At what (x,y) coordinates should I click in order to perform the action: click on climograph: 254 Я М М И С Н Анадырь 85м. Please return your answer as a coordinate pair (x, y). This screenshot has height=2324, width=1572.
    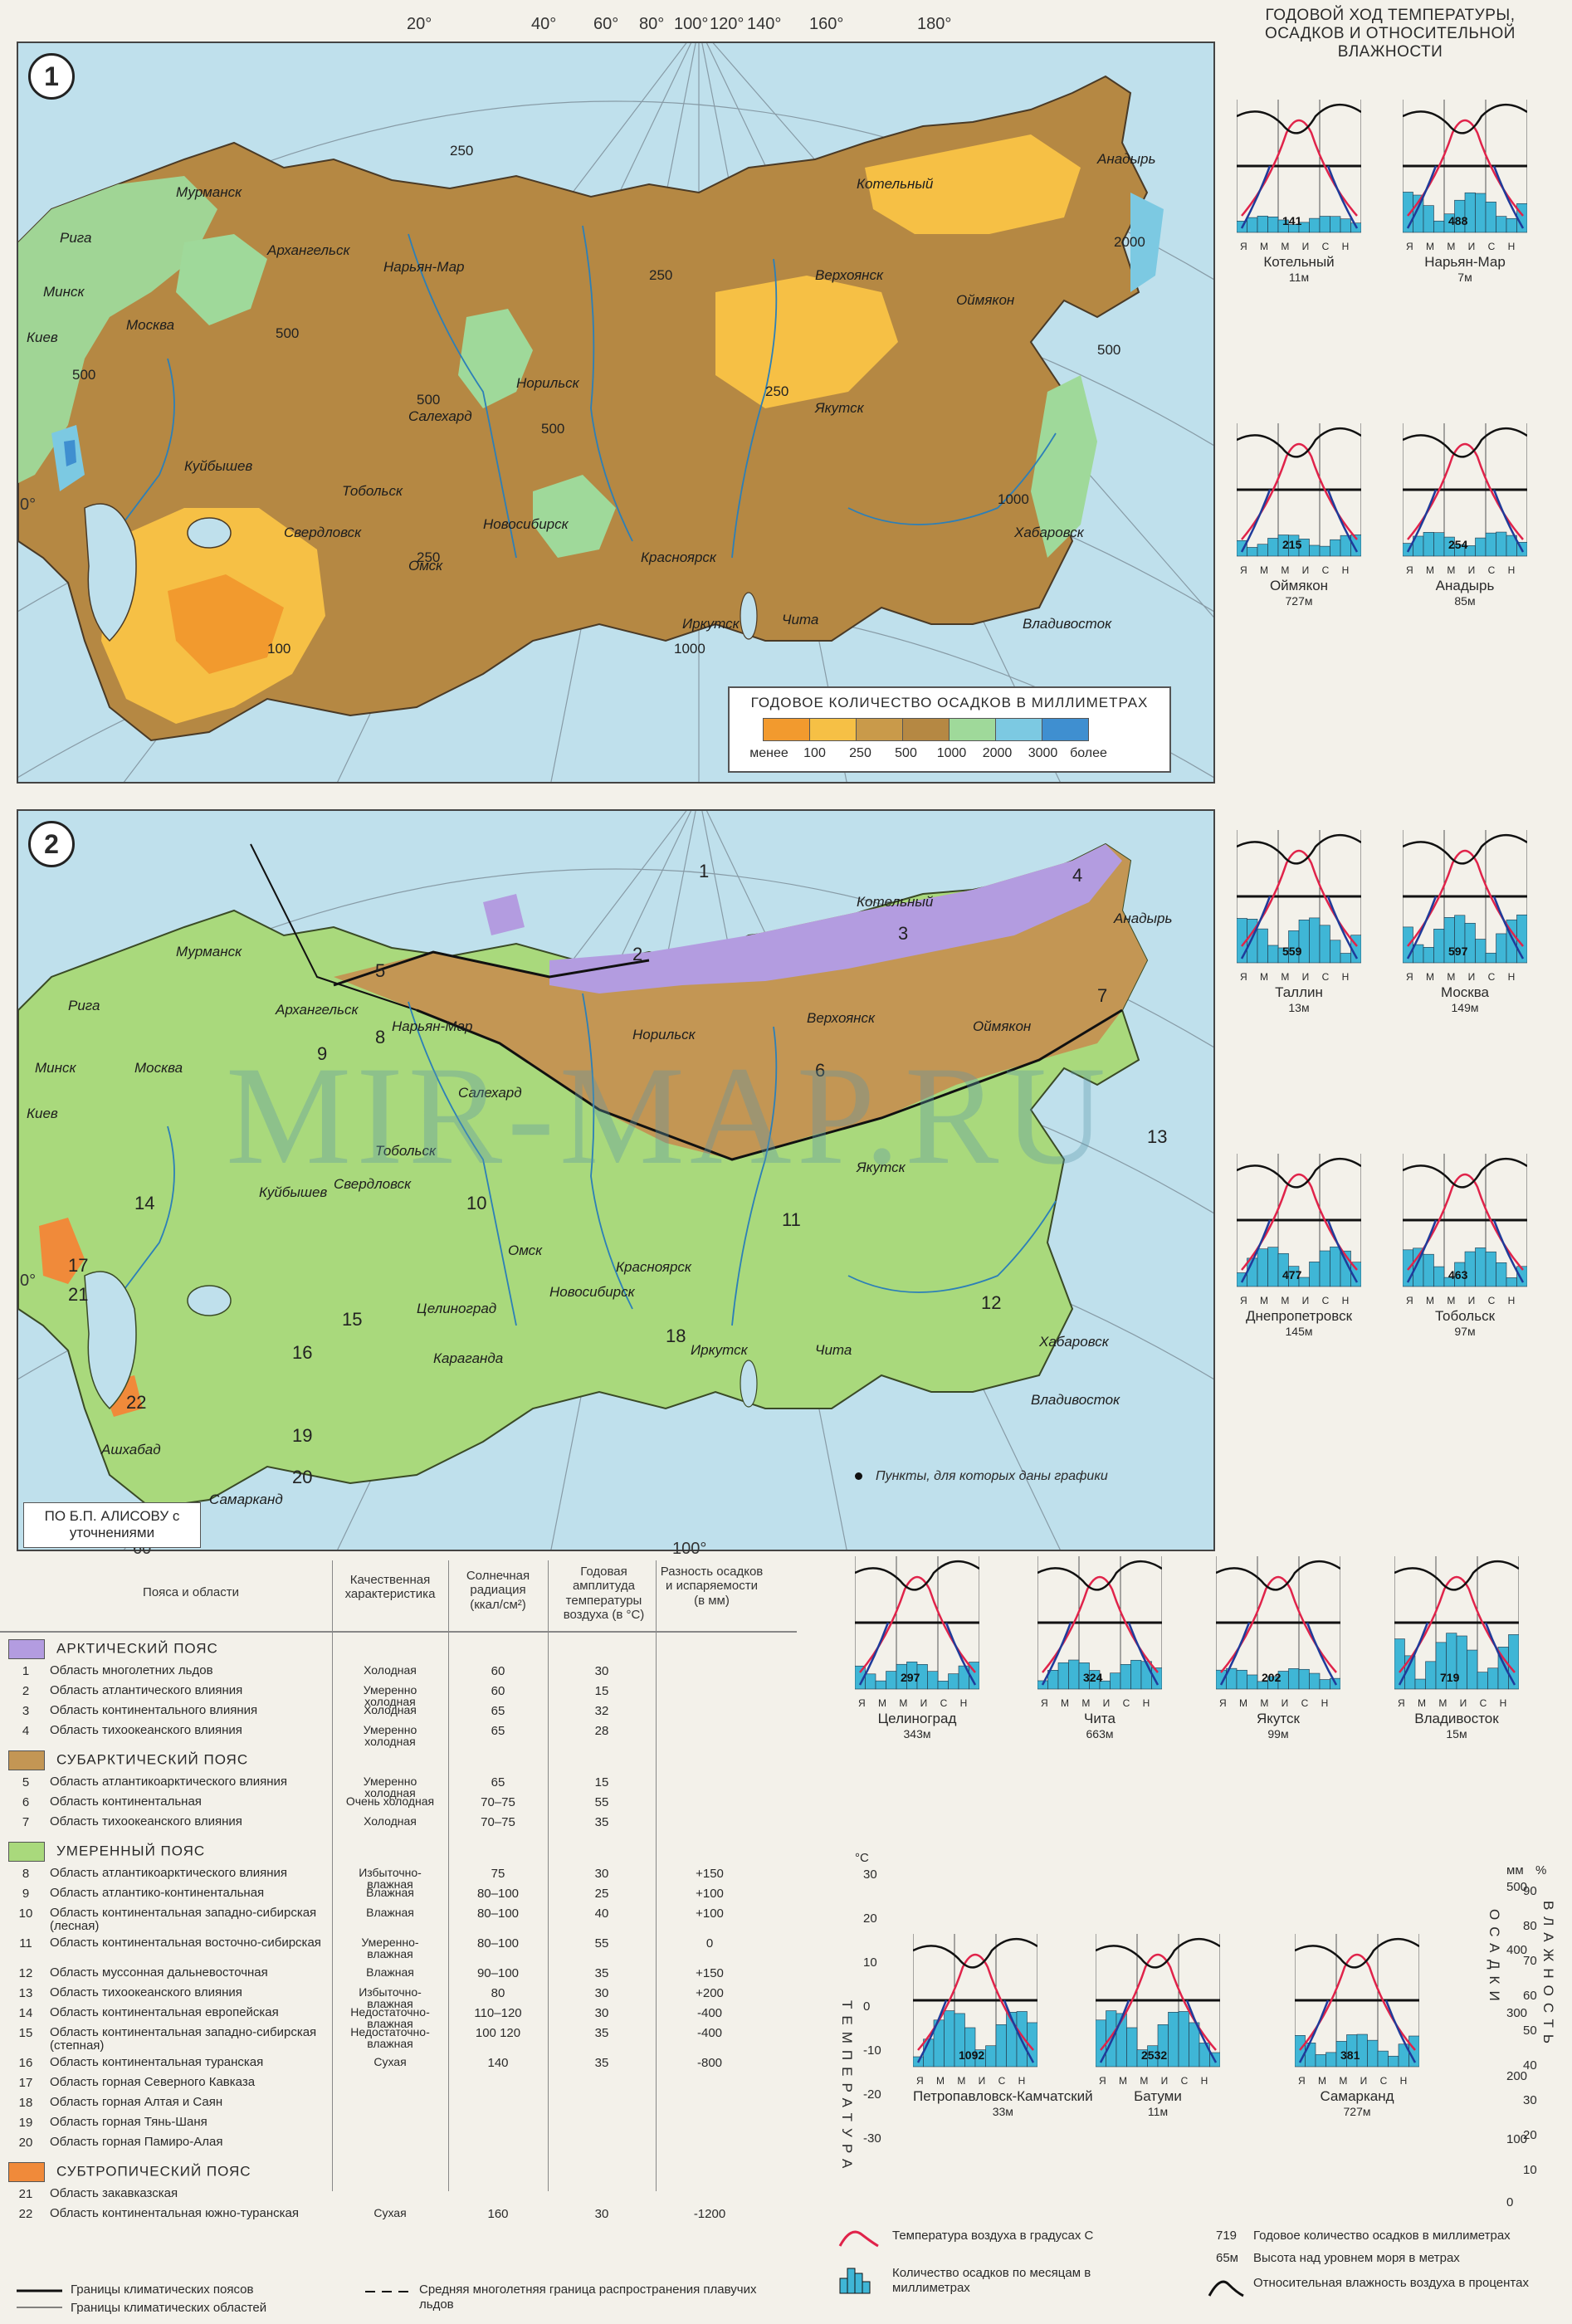
    Looking at the image, I should click on (1465, 508).